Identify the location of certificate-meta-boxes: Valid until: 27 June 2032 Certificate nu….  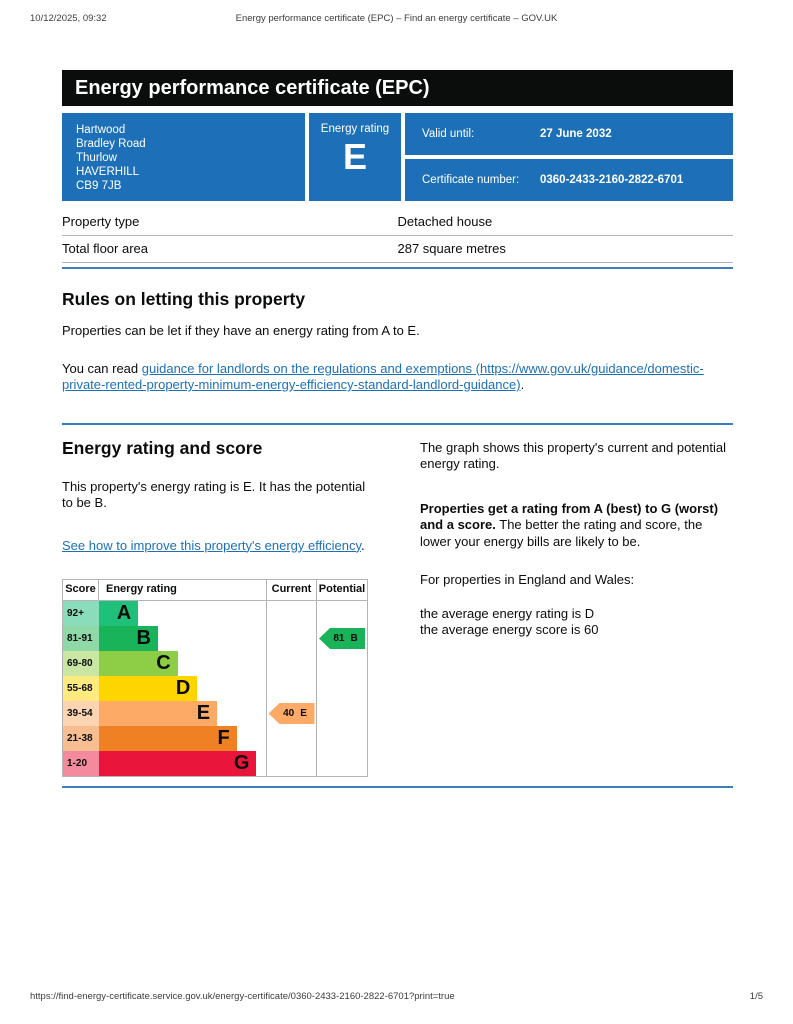
(569, 157).